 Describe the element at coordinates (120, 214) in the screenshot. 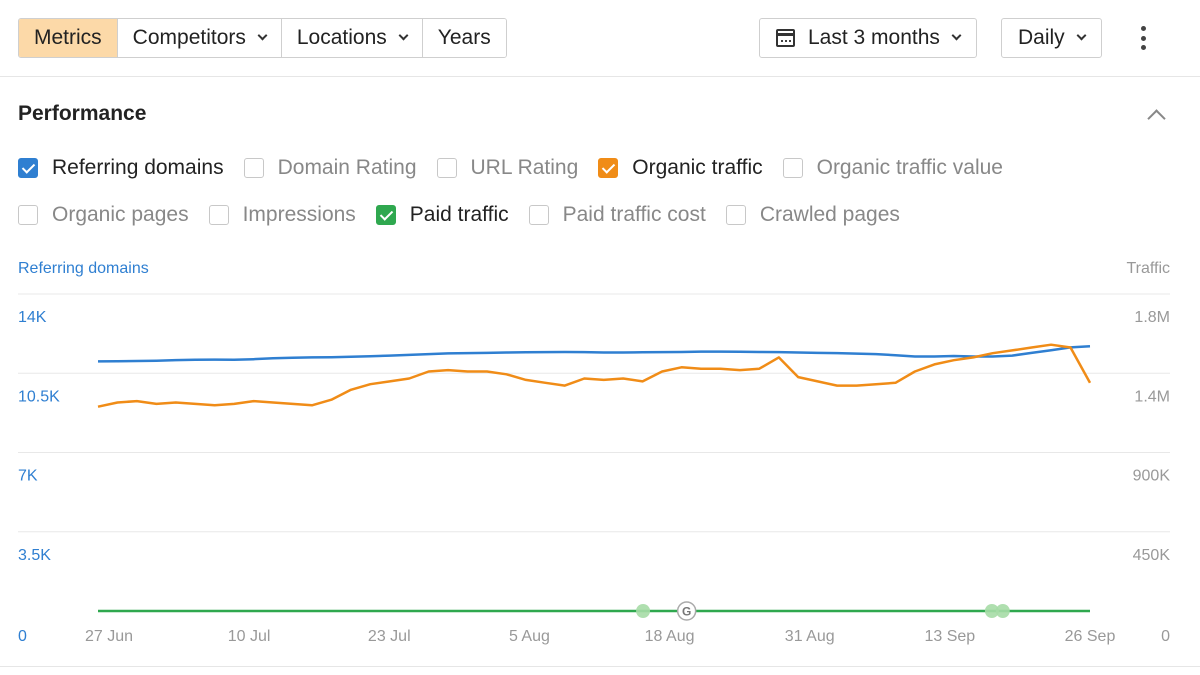

I see `checkbox-label: Organic pages` at that location.